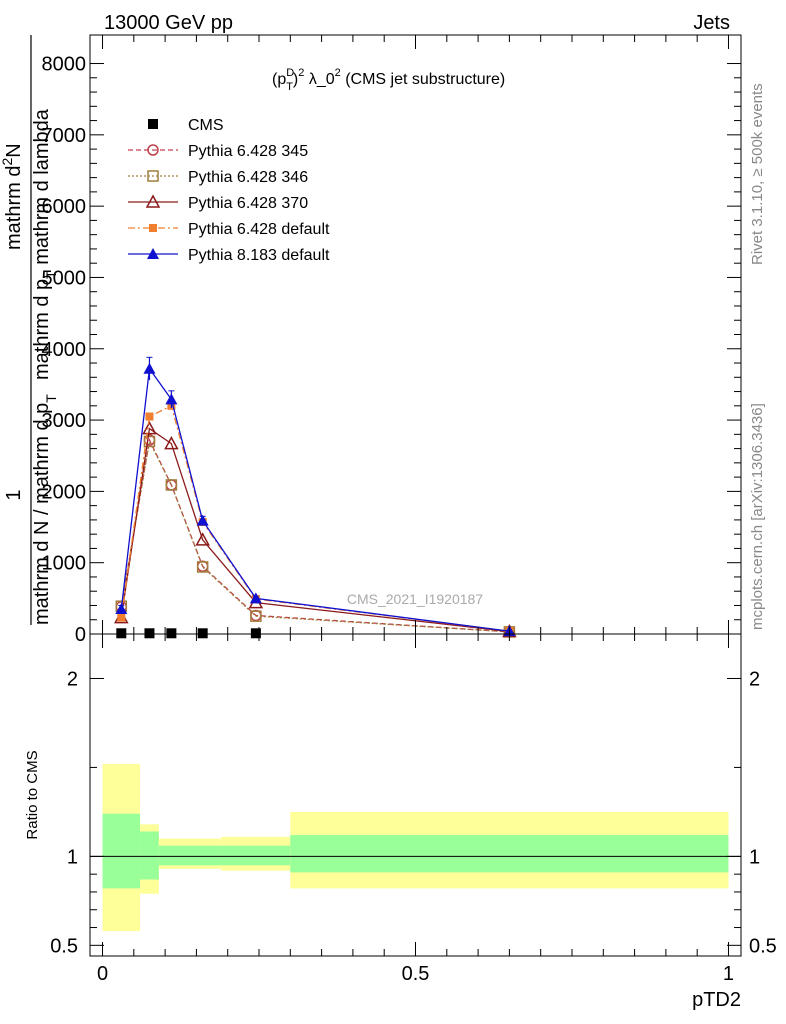  What do you see at coordinates (64, 946) in the screenshot?
I see `ratio-ytick-label: 0.5` at bounding box center [64, 946].